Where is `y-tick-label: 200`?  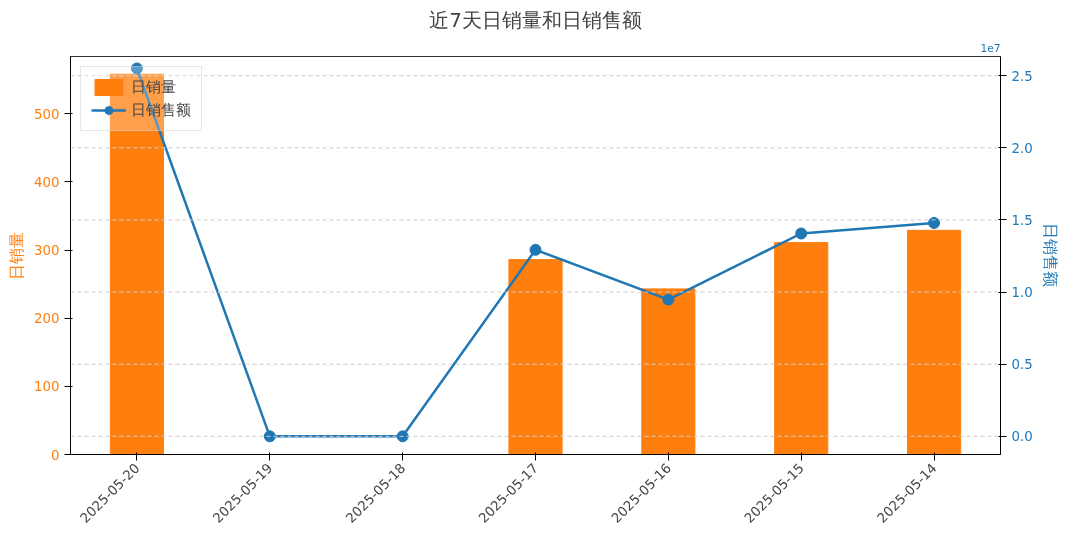
y-tick-label: 200 is located at coordinates (47, 319).